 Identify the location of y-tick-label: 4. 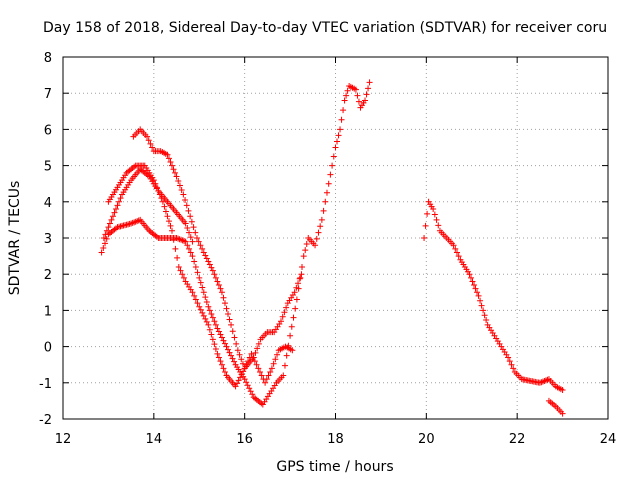
(48, 203).